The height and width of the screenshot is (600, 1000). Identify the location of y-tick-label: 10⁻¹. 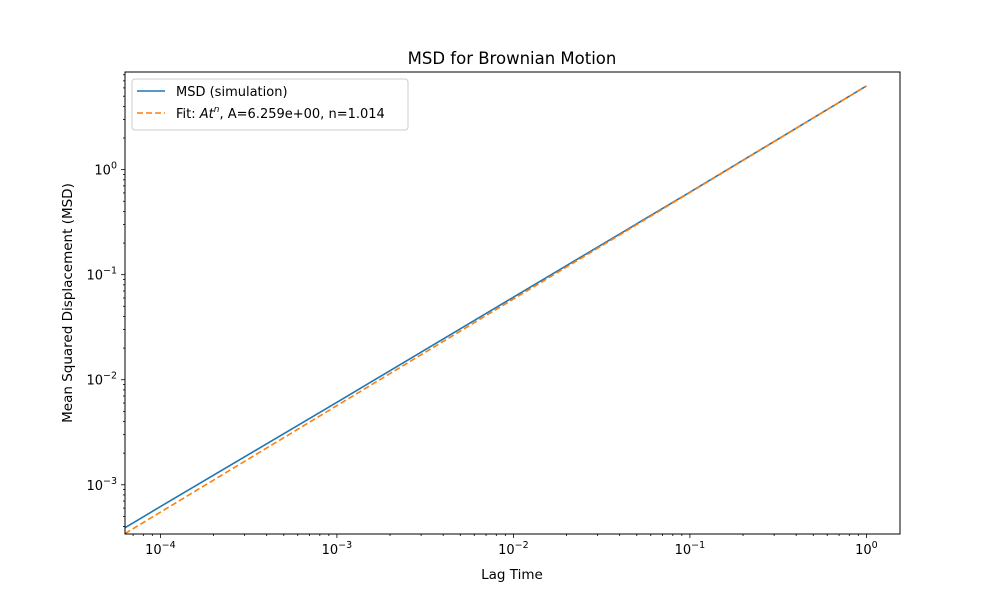
(101, 275).